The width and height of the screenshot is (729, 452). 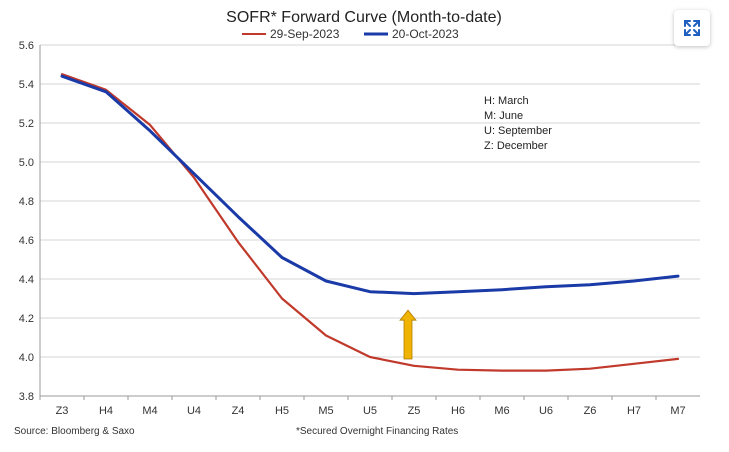 What do you see at coordinates (26, 163) in the screenshot?
I see `y-tick-label: 5.0` at bounding box center [26, 163].